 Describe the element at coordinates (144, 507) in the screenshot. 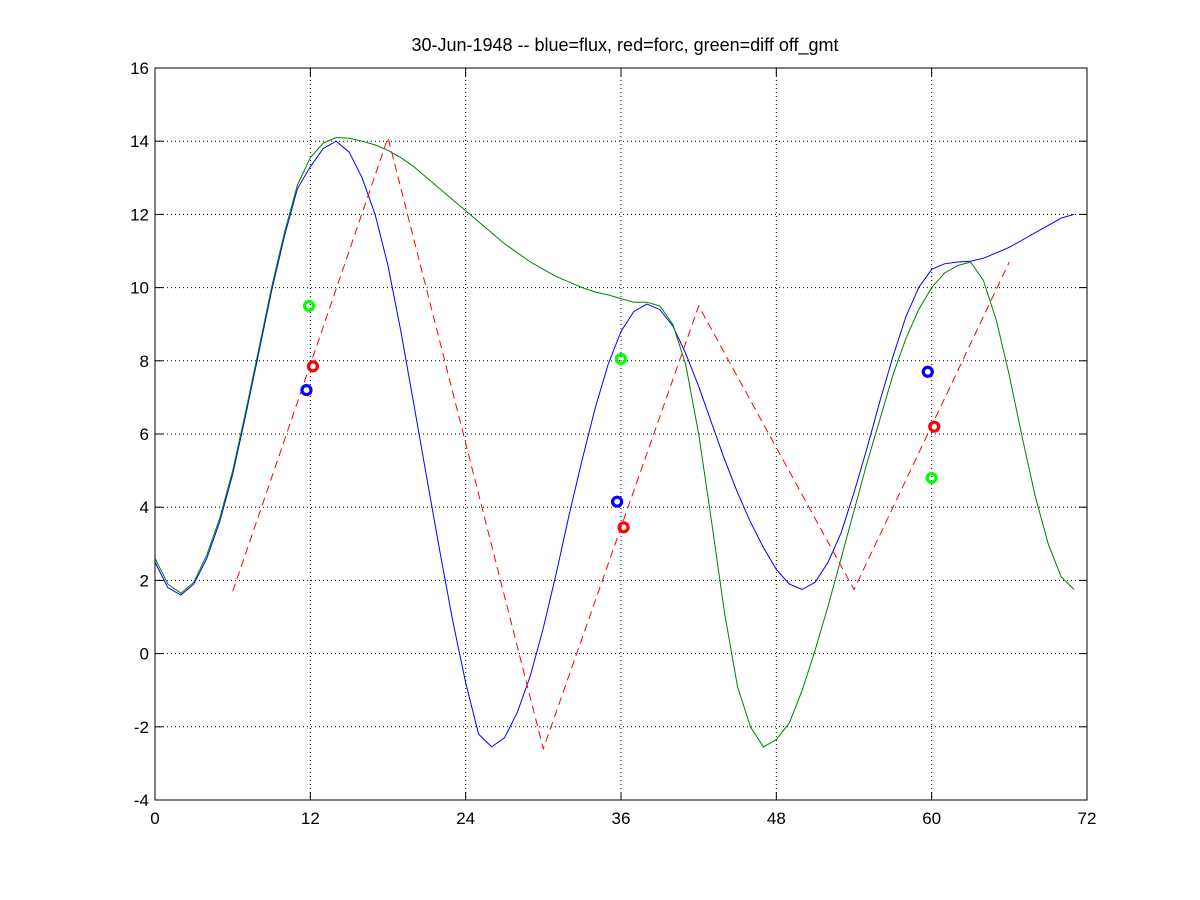

I see `y-tick-label: 4` at that location.